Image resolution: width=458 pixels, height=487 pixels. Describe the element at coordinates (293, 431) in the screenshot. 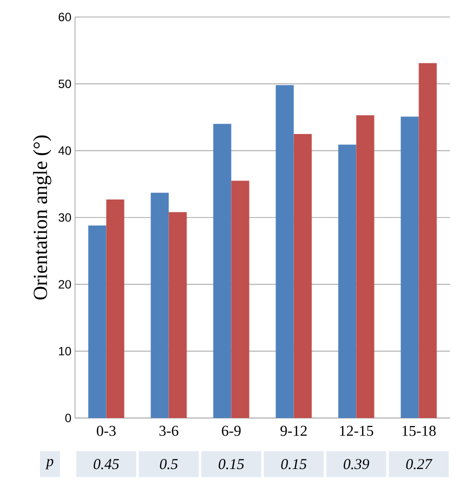

I see `x-tick-label: 9-12` at that location.